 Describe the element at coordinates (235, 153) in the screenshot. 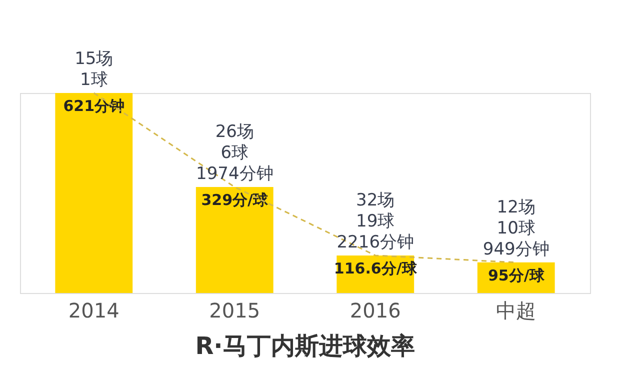

I see `annotation: 26场 6球 1974分钟` at that location.